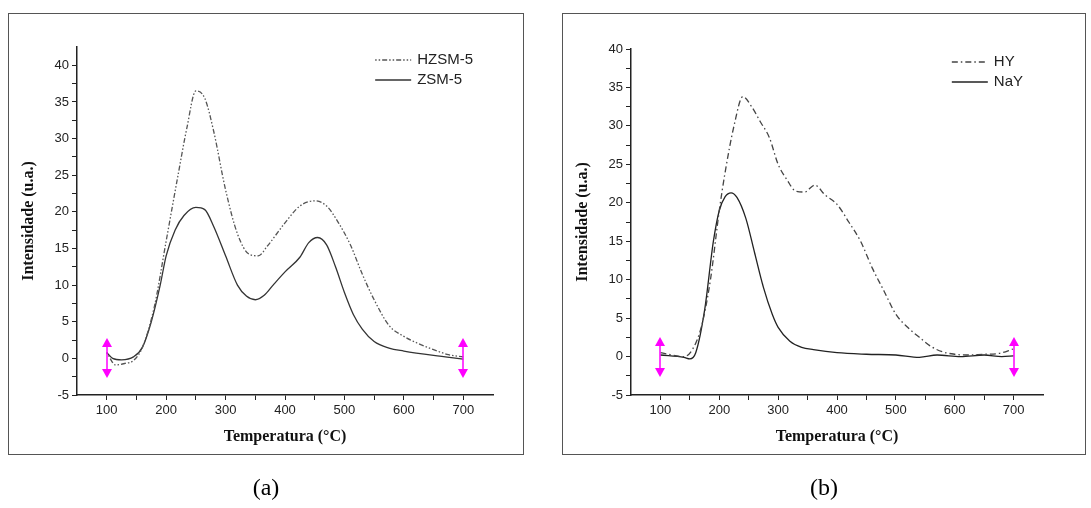 The image size is (1091, 508). What do you see at coordinates (266, 487) in the screenshot?
I see `text: (a)` at bounding box center [266, 487].